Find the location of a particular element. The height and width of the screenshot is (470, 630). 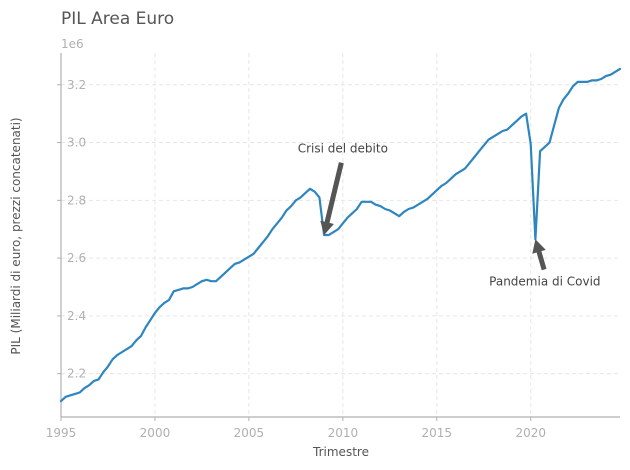

chart-title: PIL Area Euro is located at coordinates (117, 19).